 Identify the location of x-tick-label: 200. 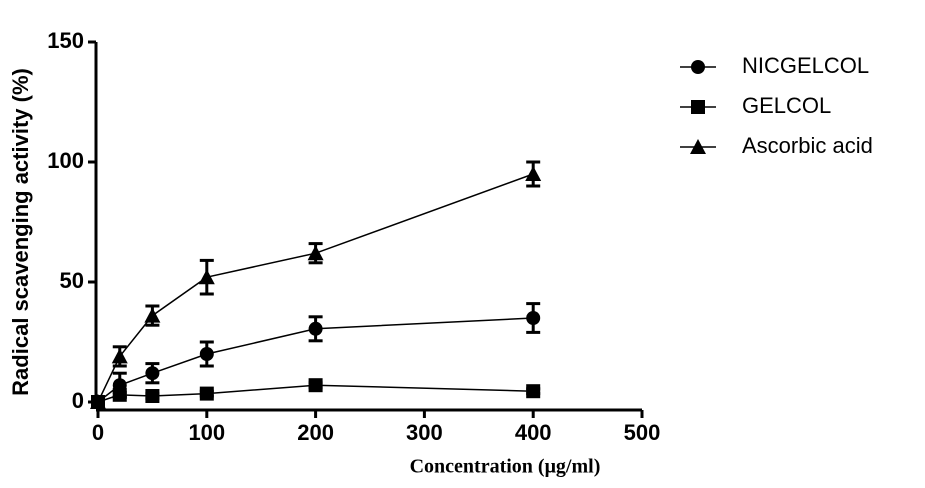
(315, 432).